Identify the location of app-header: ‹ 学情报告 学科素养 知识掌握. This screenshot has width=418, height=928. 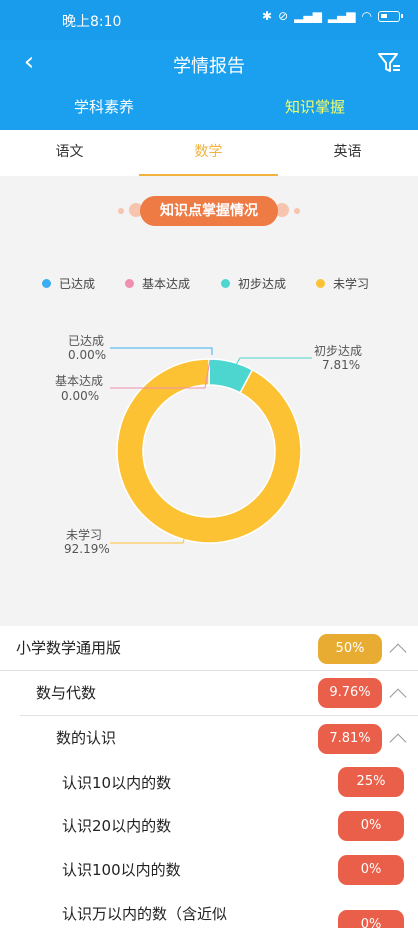
(209, 85).